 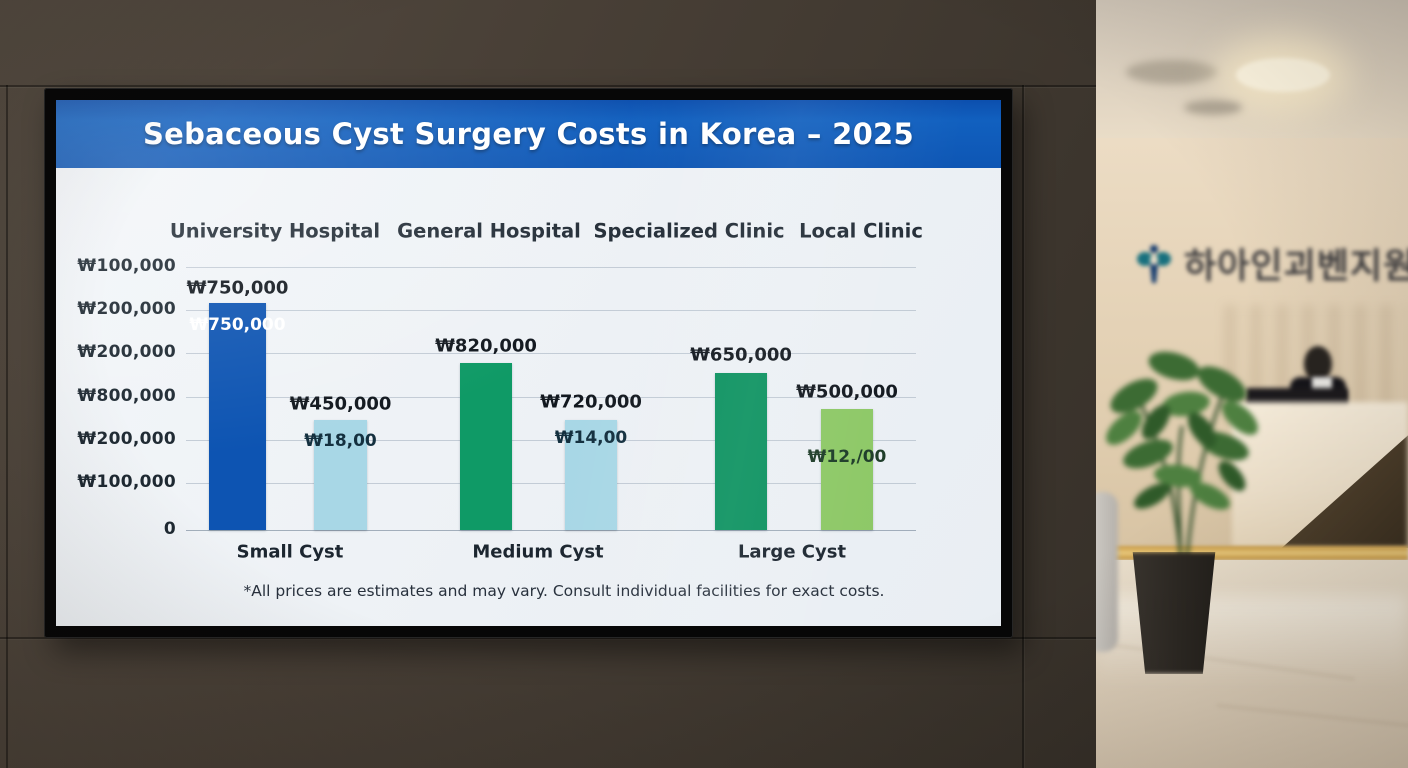 I want to click on bar-university-hospital, so click(x=237, y=416).